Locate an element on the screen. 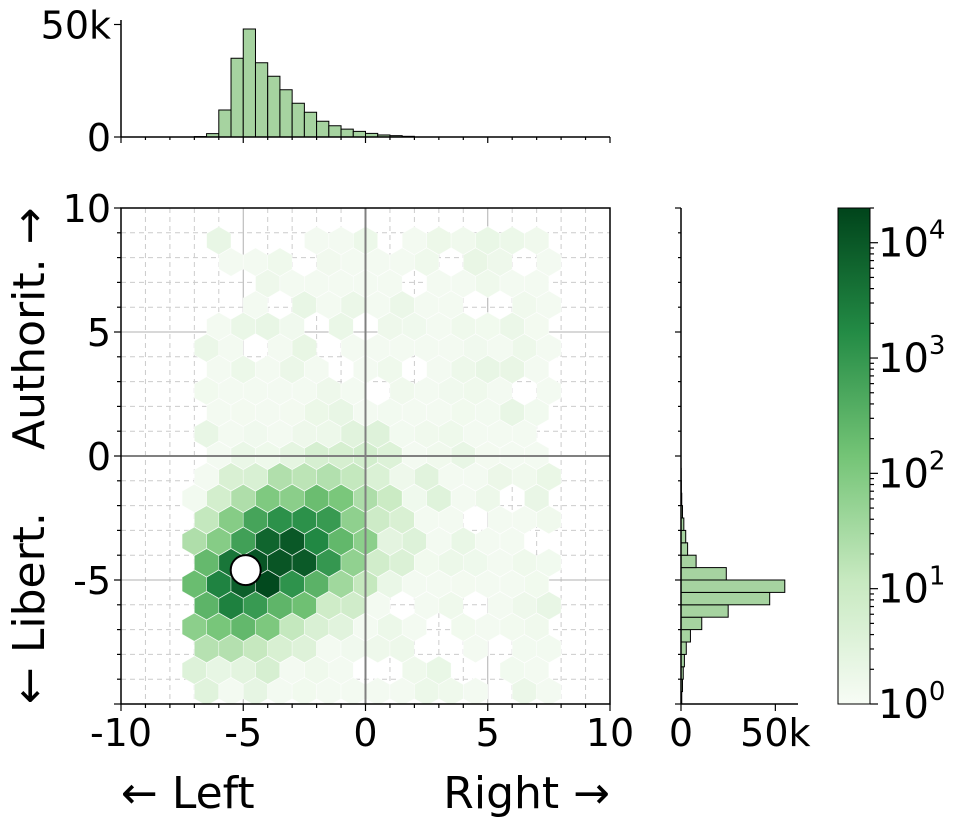 The image size is (955, 825). highlight-point is located at coordinates (246, 570).